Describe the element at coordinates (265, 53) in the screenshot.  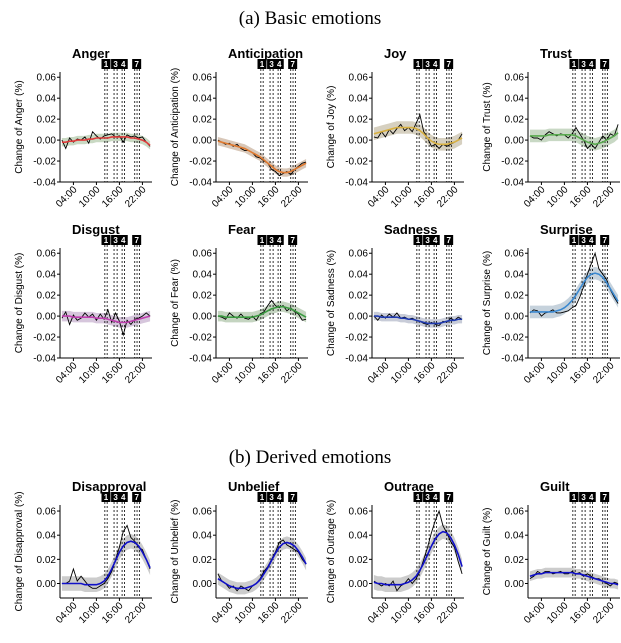
I see `panel-title: Anticipation` at that location.